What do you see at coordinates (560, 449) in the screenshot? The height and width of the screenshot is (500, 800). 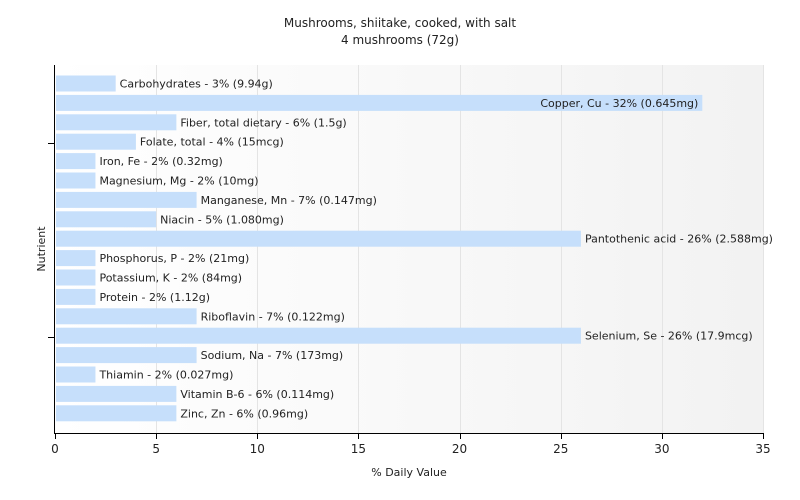 I see `x-tick-label: 25` at bounding box center [560, 449].